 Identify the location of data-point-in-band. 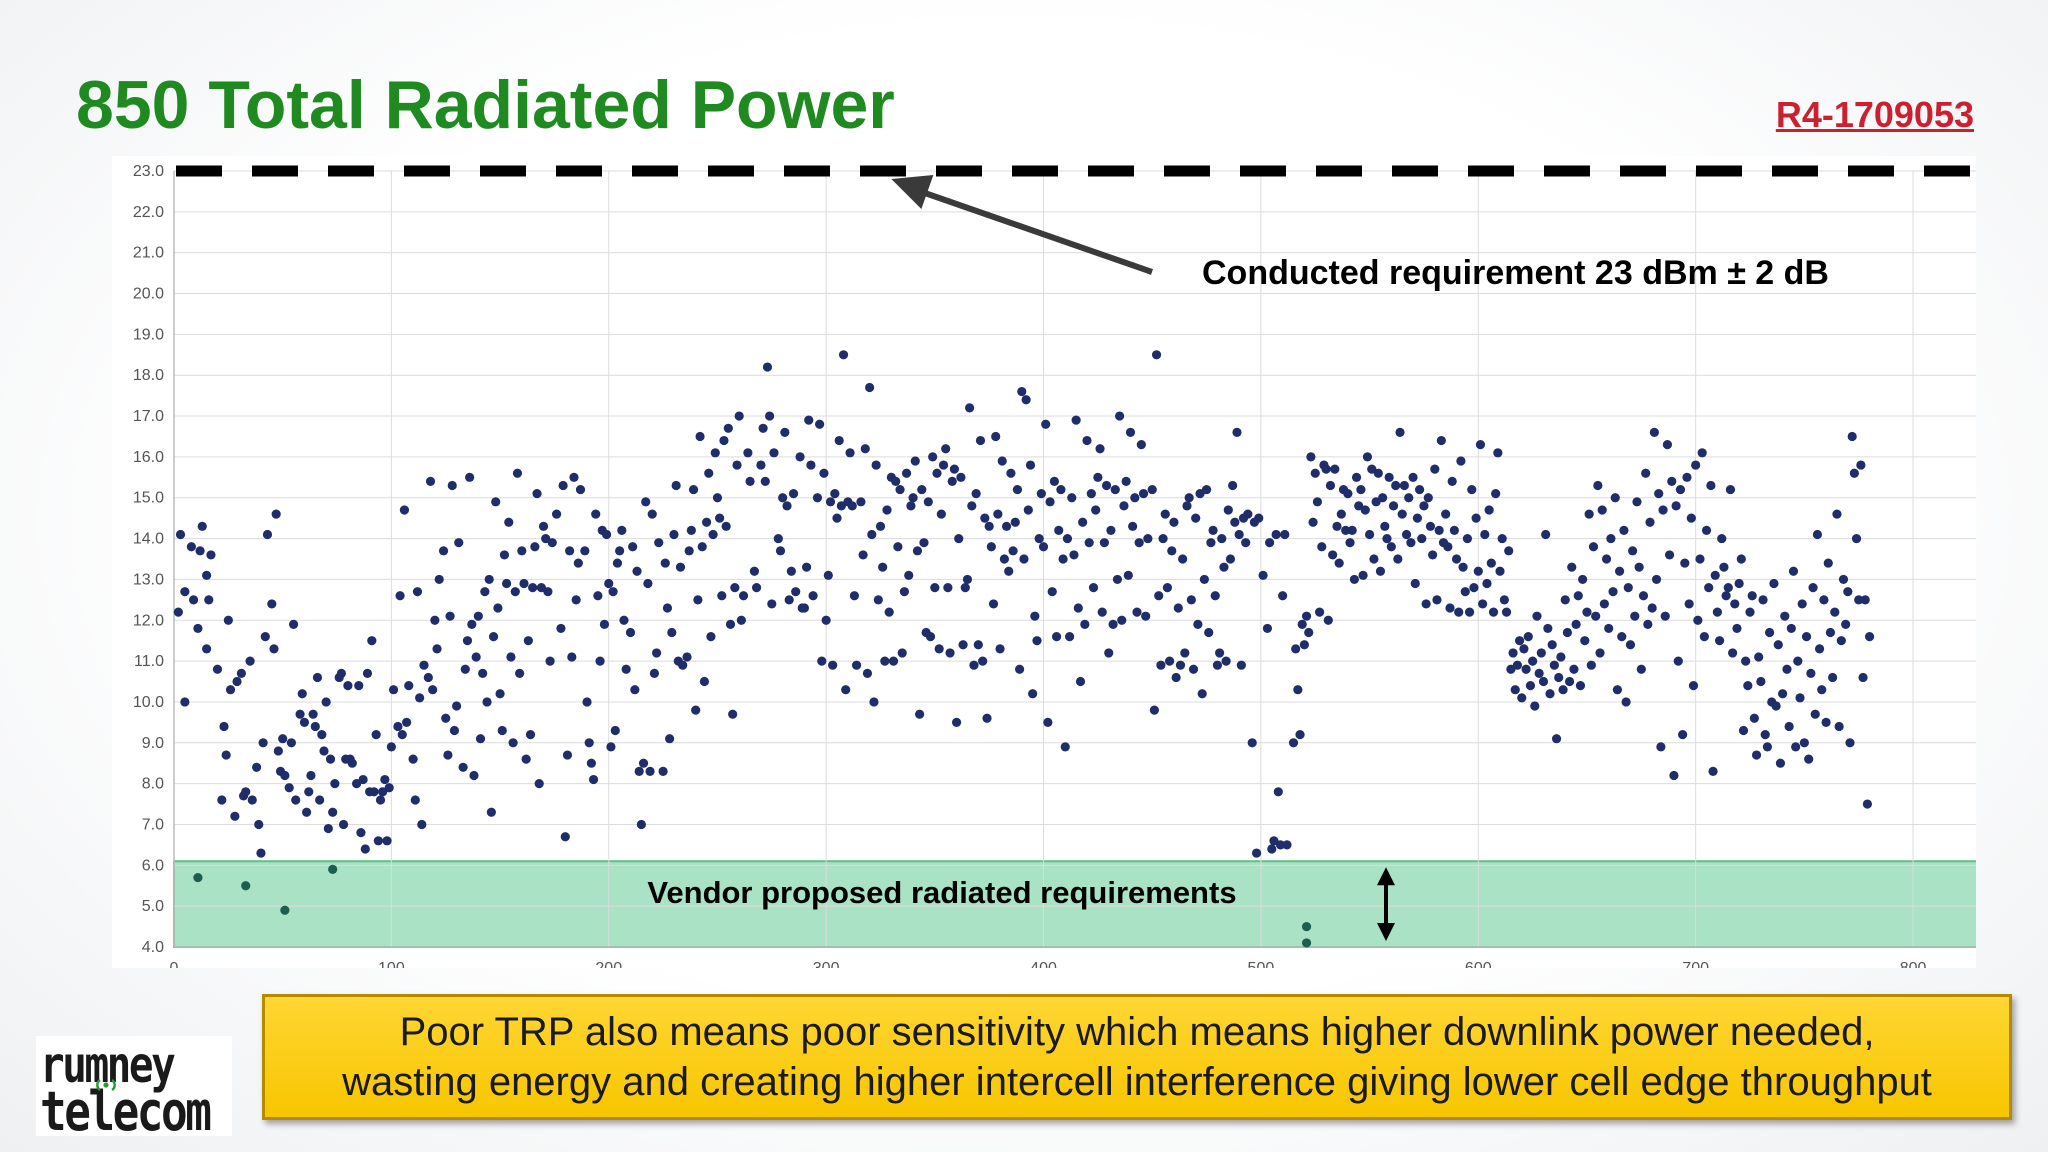
(285, 910).